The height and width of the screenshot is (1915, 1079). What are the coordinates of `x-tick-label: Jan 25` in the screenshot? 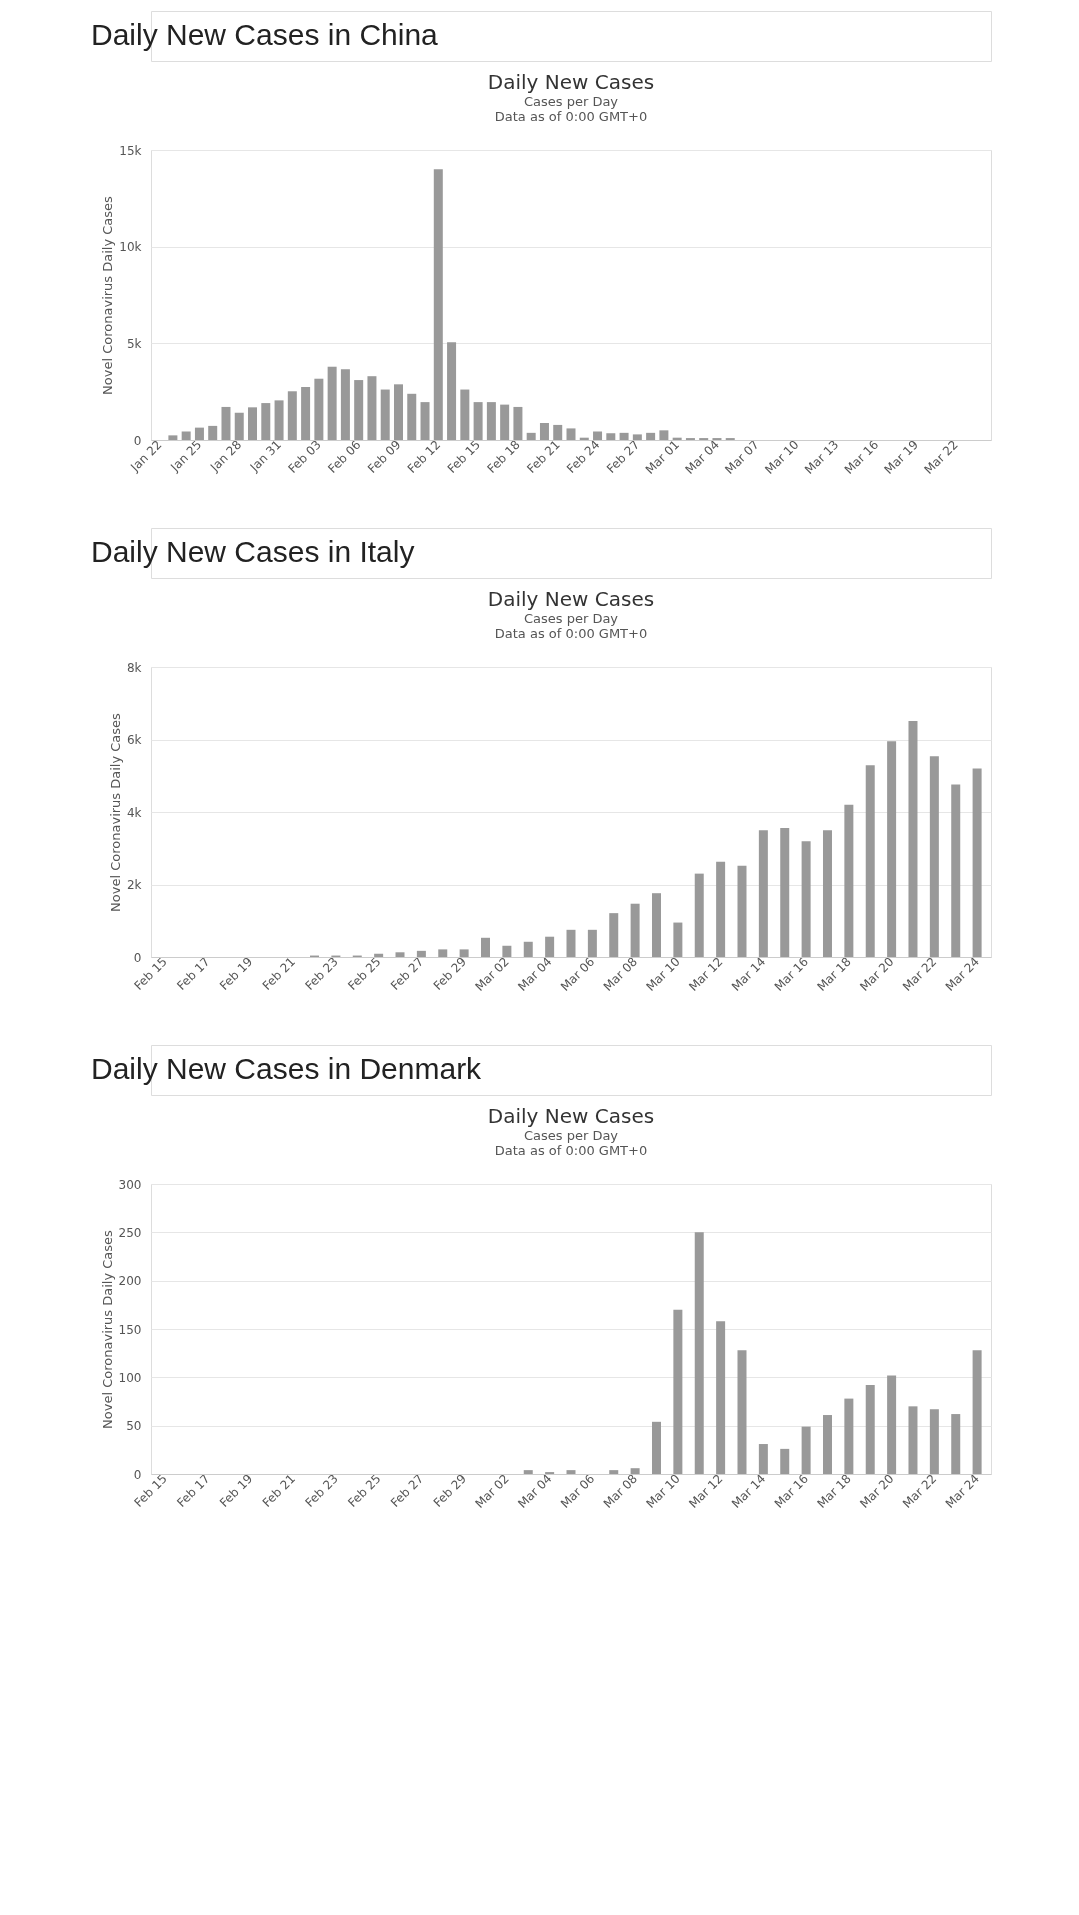 It's located at (186, 456).